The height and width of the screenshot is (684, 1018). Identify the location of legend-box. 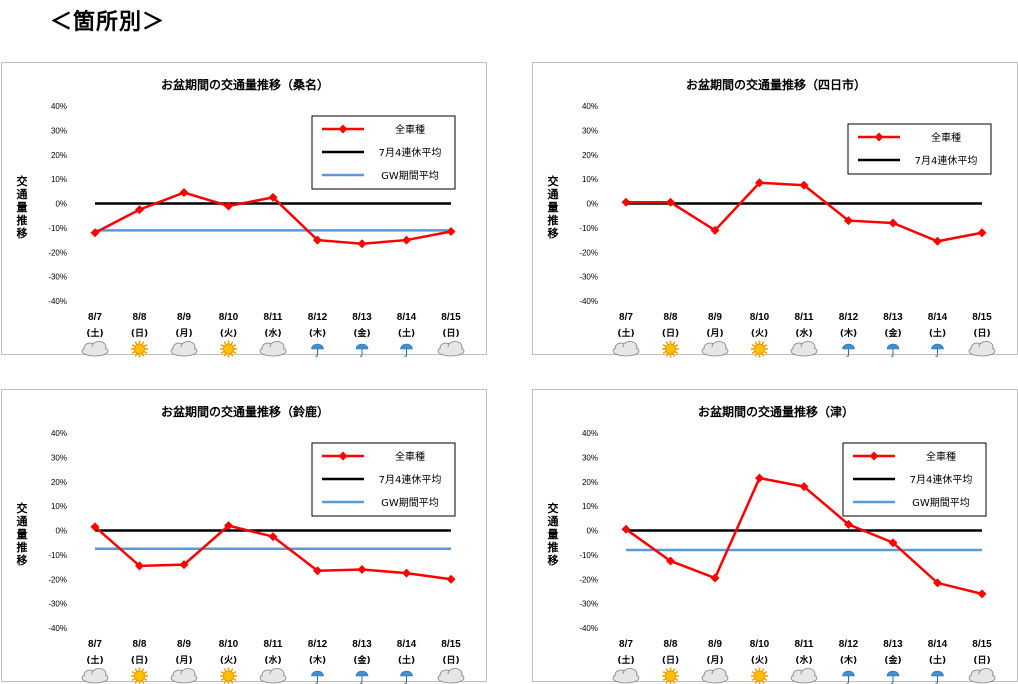
(919, 149).